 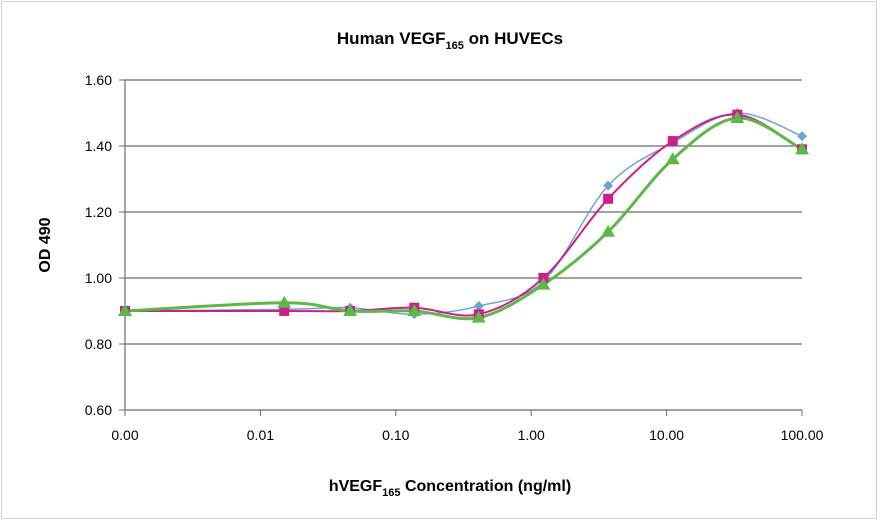 I want to click on x-tick-label: 0.10, so click(x=395, y=435).